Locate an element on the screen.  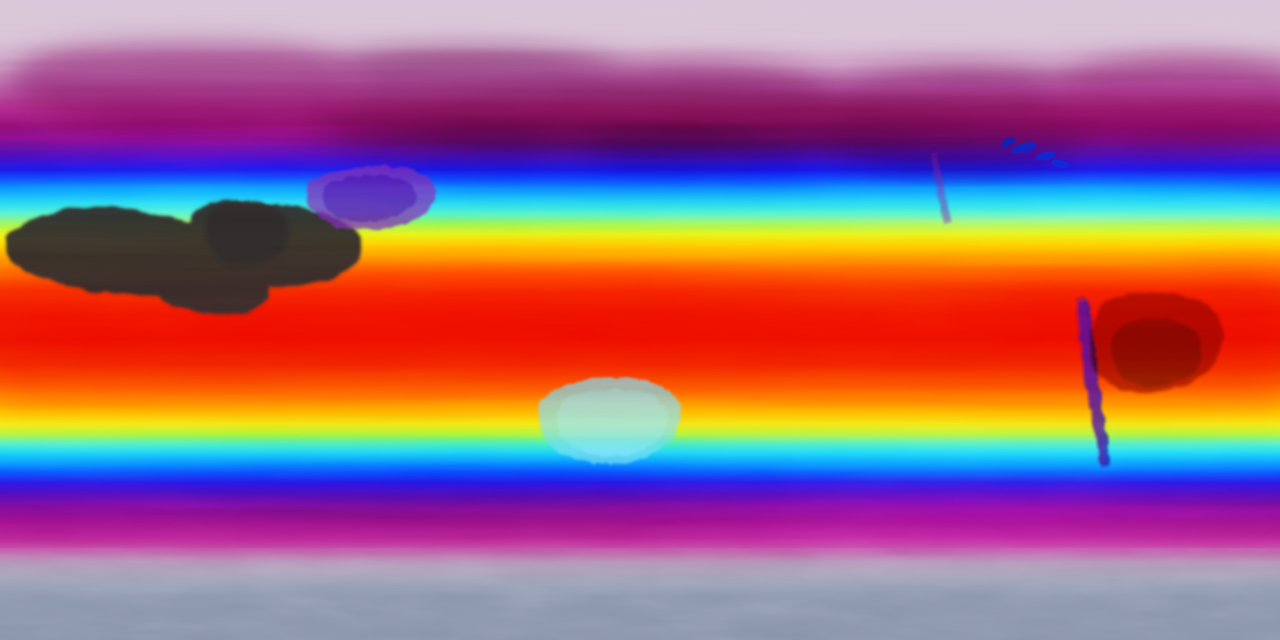
arctic-polar-cap is located at coordinates (640, 27).